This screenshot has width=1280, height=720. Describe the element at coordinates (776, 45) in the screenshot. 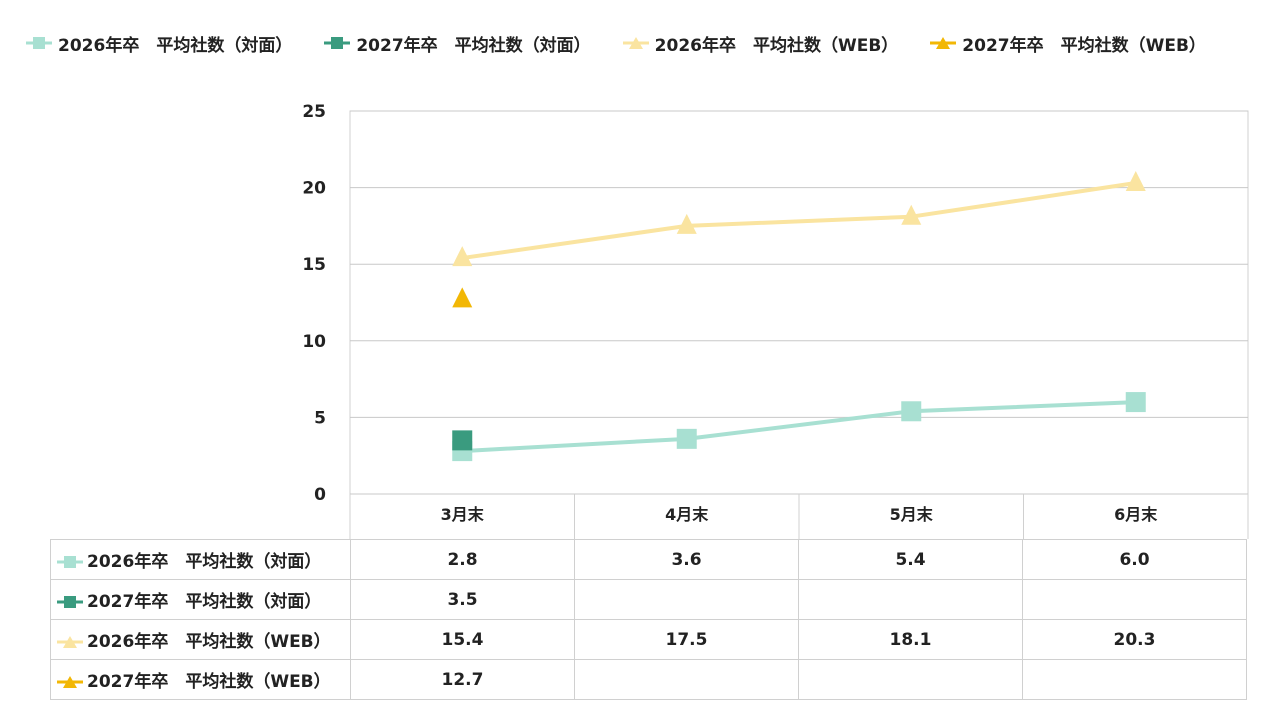

I see `legend-label: 2026年卒 平均社数（WEB）` at that location.